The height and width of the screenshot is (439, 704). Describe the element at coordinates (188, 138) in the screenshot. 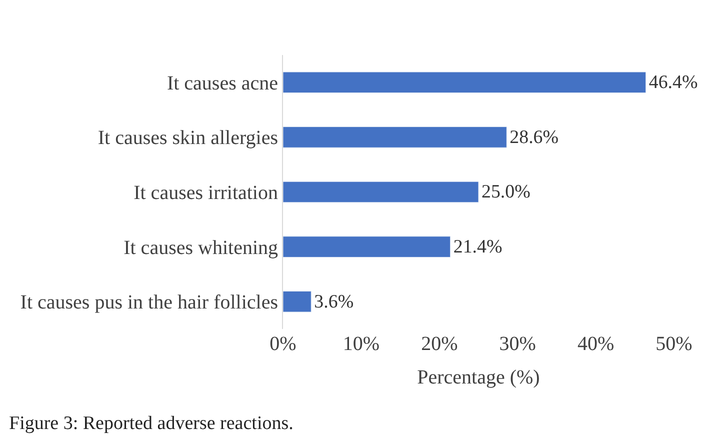

I see `y-tick-label: It causes skin allergies` at that location.